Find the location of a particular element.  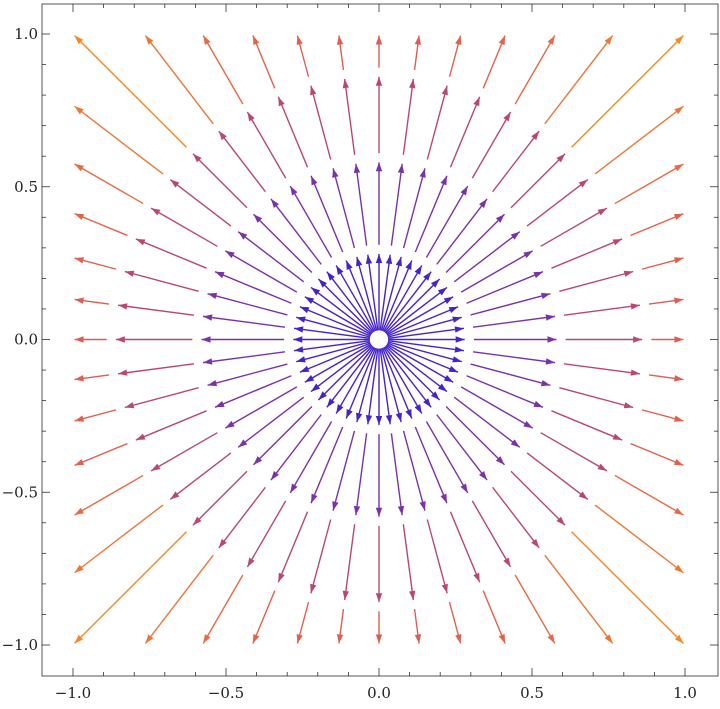

x-tick-label: 1.0 is located at coordinates (685, 693).